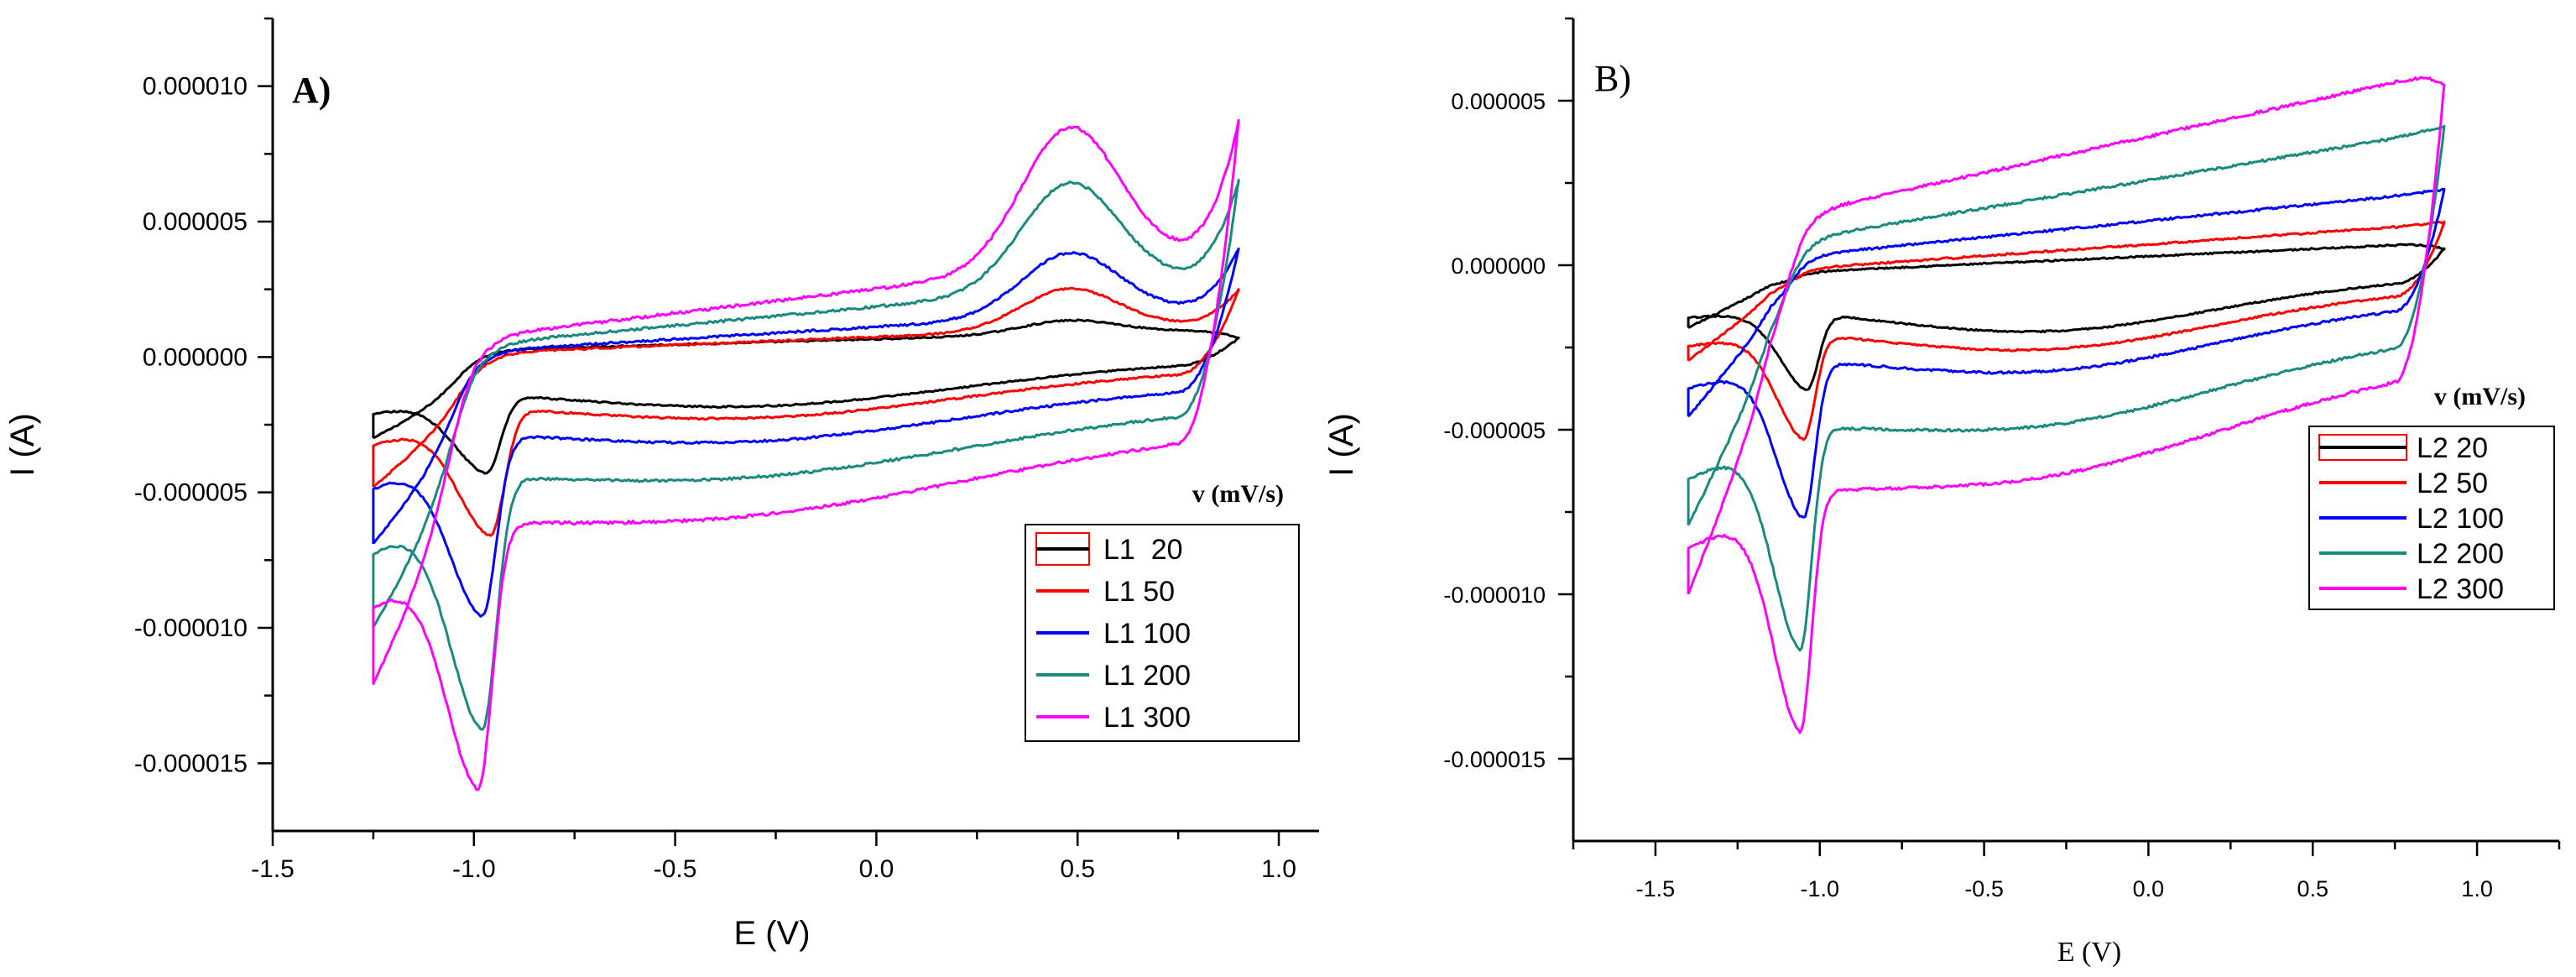  What do you see at coordinates (2066, 317) in the screenshot?
I see `panel-b-series-1-line` at bounding box center [2066, 317].